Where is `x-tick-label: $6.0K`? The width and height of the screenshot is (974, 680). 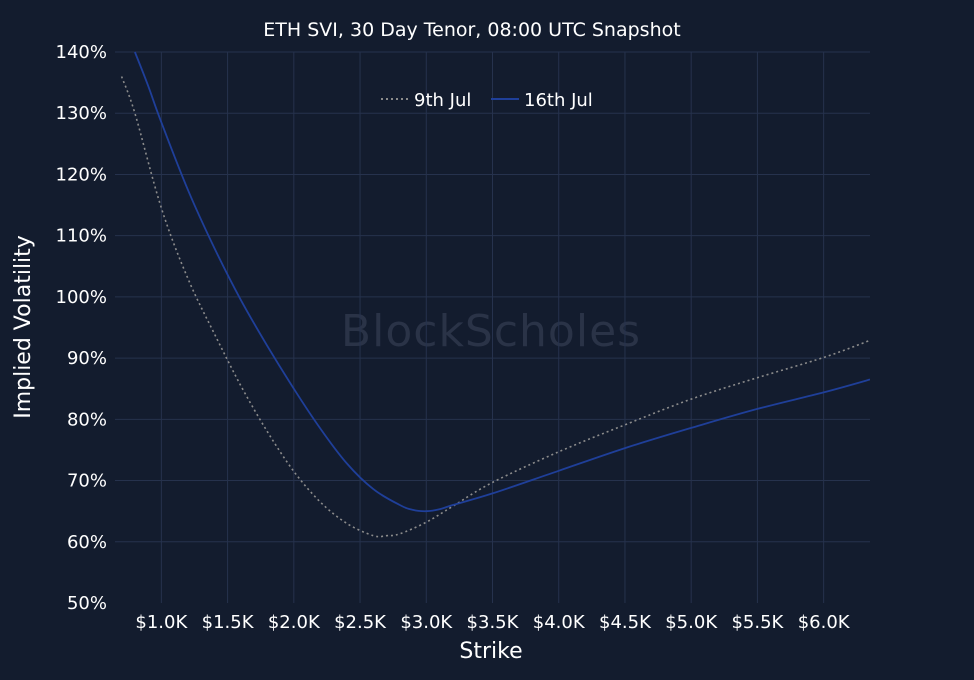 x-tick-label: $6.0K is located at coordinates (824, 622).